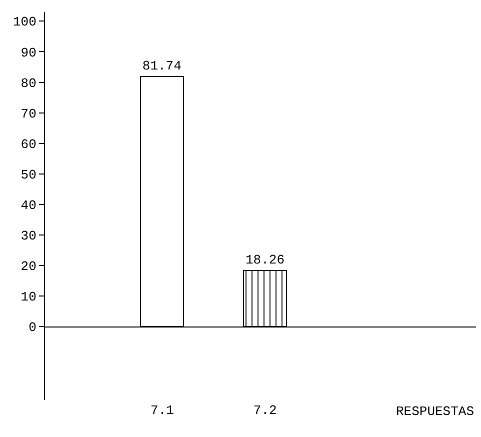 This screenshot has height=437, width=481. What do you see at coordinates (162, 66) in the screenshot?
I see `data-label: 81.74` at bounding box center [162, 66].